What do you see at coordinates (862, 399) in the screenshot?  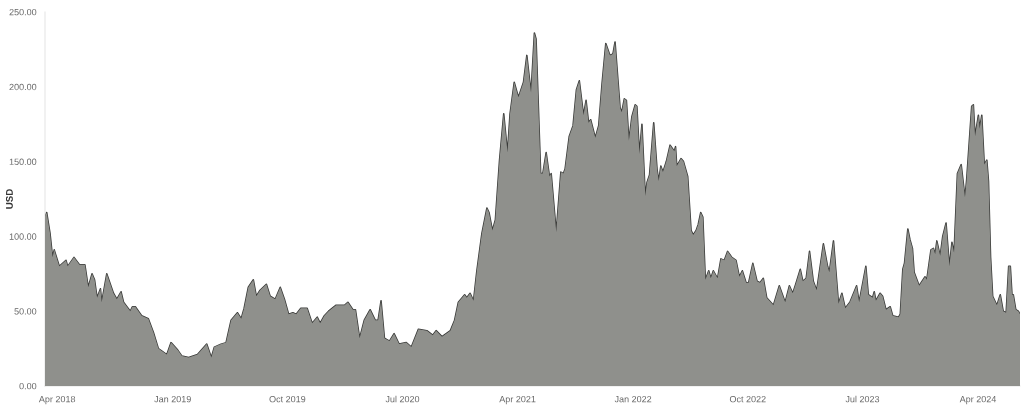 I see `x-tick-label: Jul 2023` at bounding box center [862, 399].